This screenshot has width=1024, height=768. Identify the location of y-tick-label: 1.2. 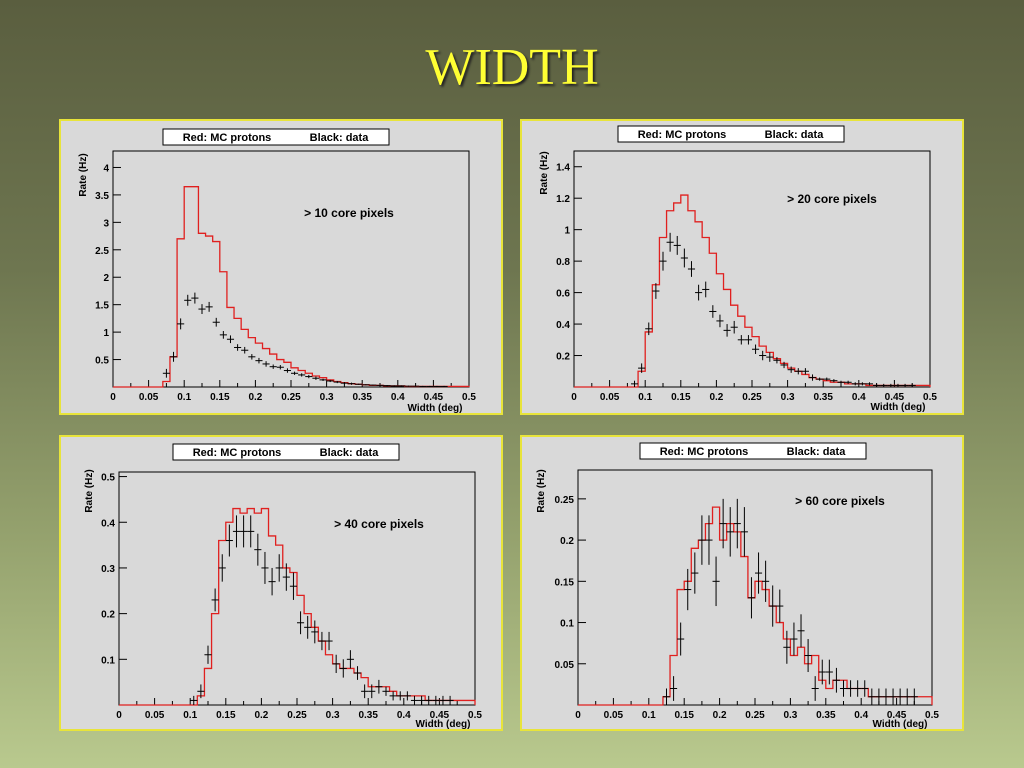
(563, 199).